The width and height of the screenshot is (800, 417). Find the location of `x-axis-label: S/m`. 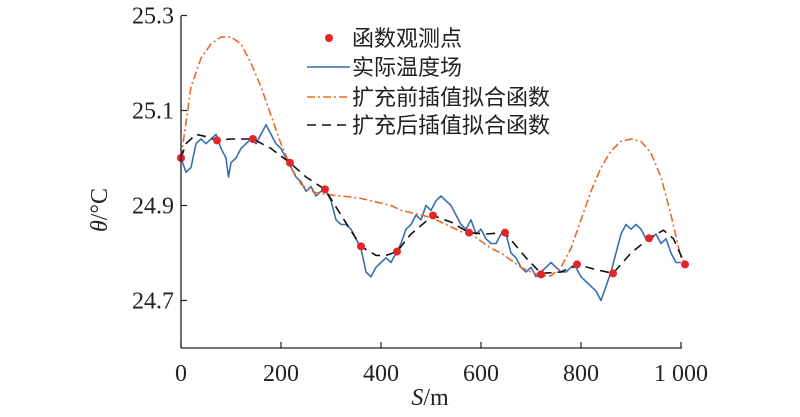

x-axis-label: S/m is located at coordinates (430, 398).